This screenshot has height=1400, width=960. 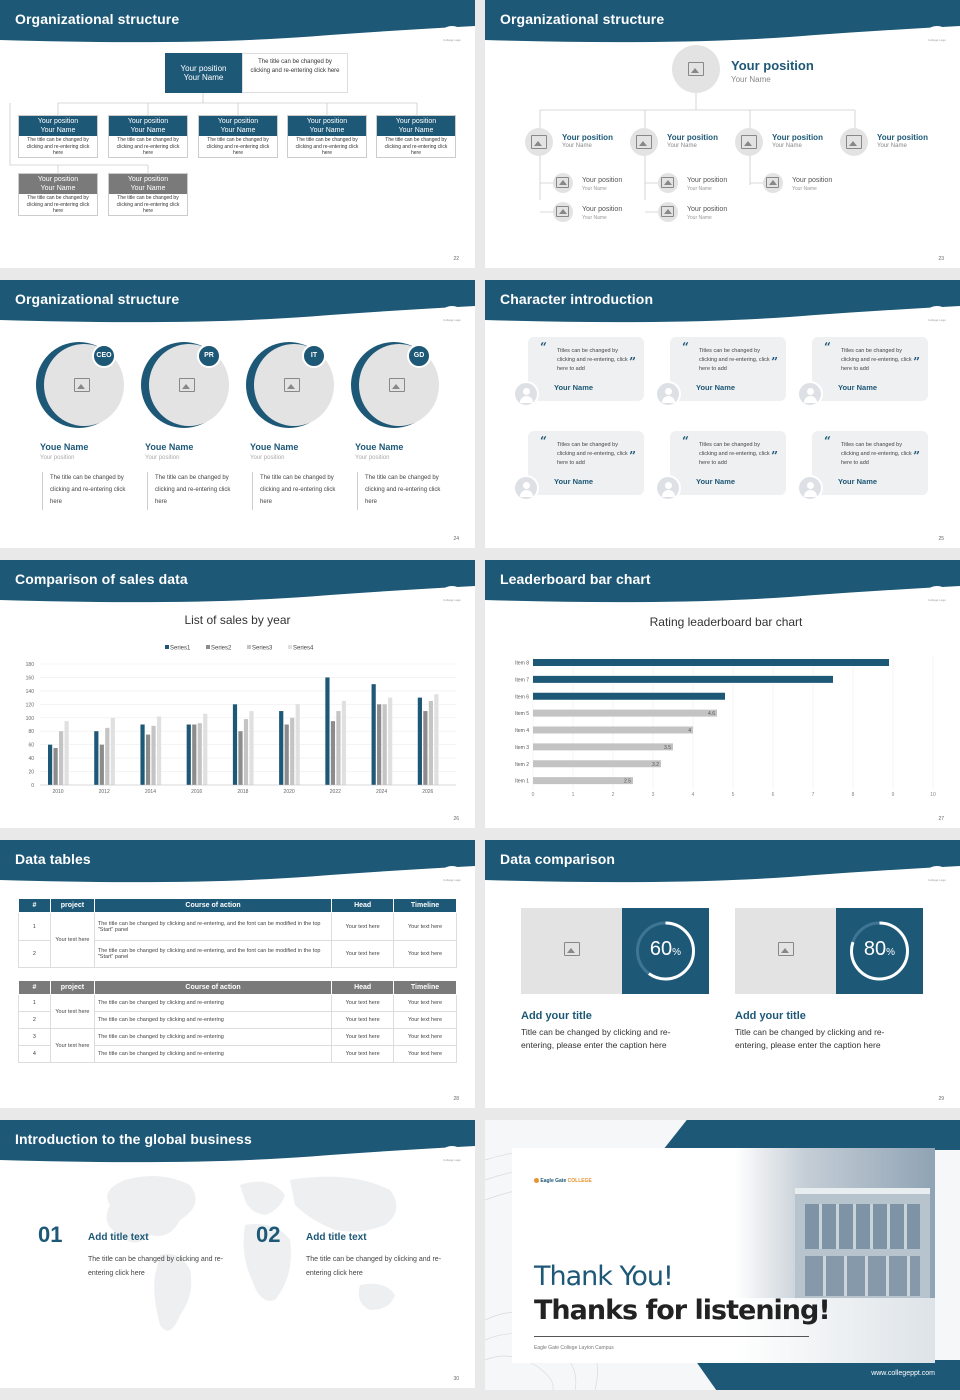 I want to click on org-box-position: Your position, so click(x=327, y=121).